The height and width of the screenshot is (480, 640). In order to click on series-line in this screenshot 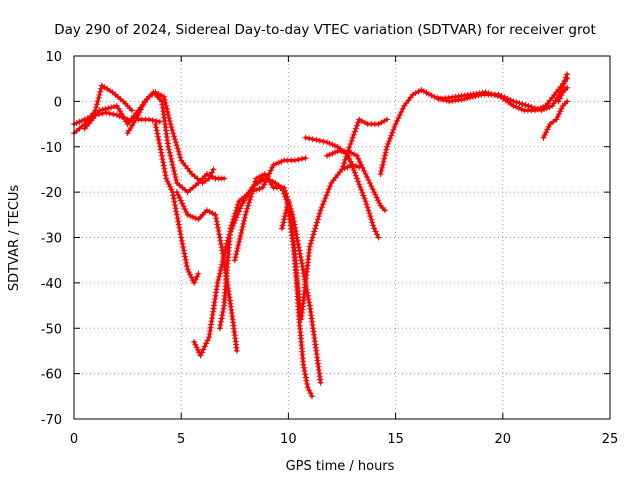, I will do `click(149, 137)`.